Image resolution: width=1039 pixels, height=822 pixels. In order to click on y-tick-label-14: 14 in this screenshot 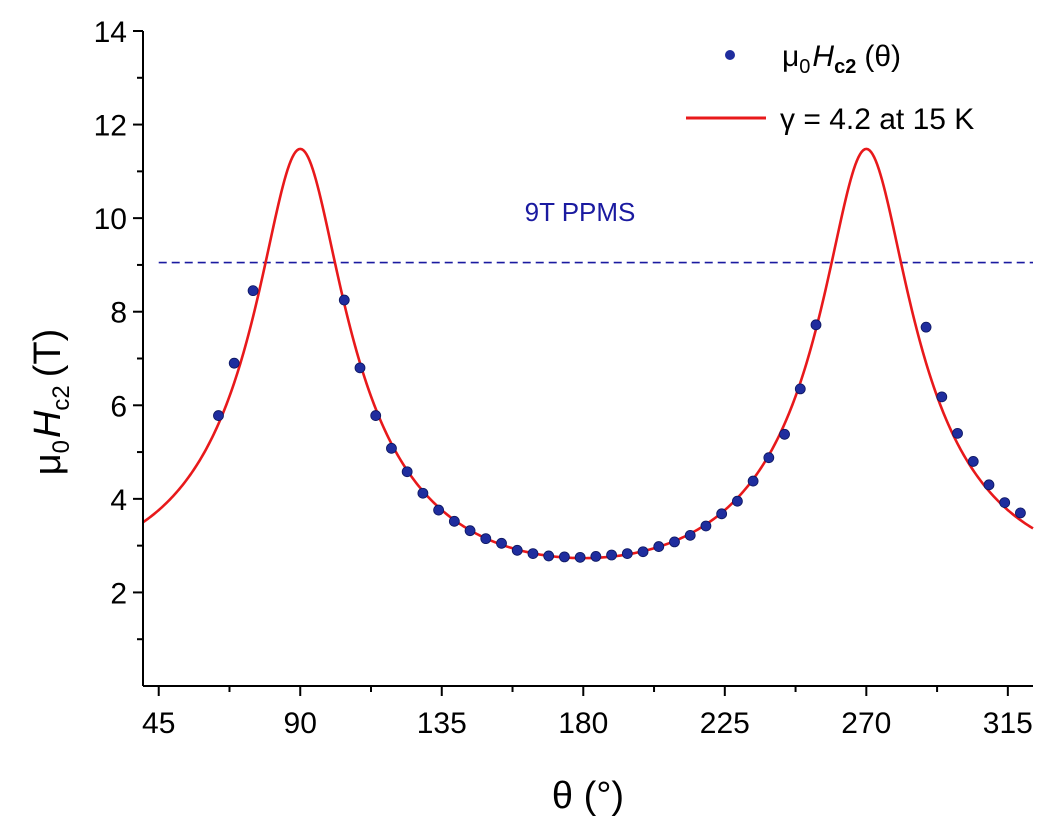, I will do `click(110, 32)`.